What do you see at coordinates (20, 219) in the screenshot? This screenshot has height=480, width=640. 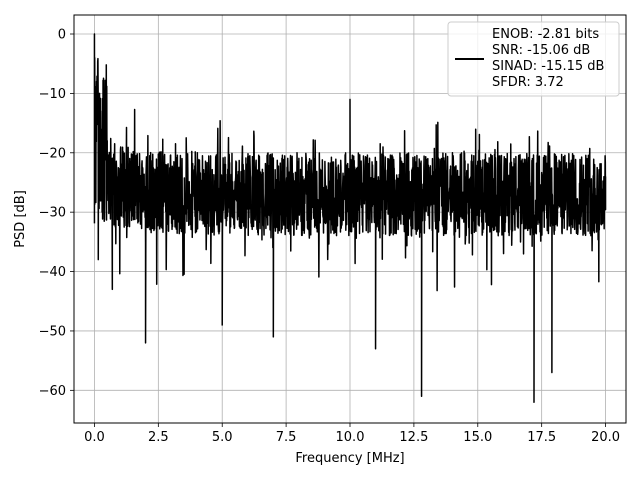 I see `y-axis-label: PSD [dB]` at bounding box center [20, 219].